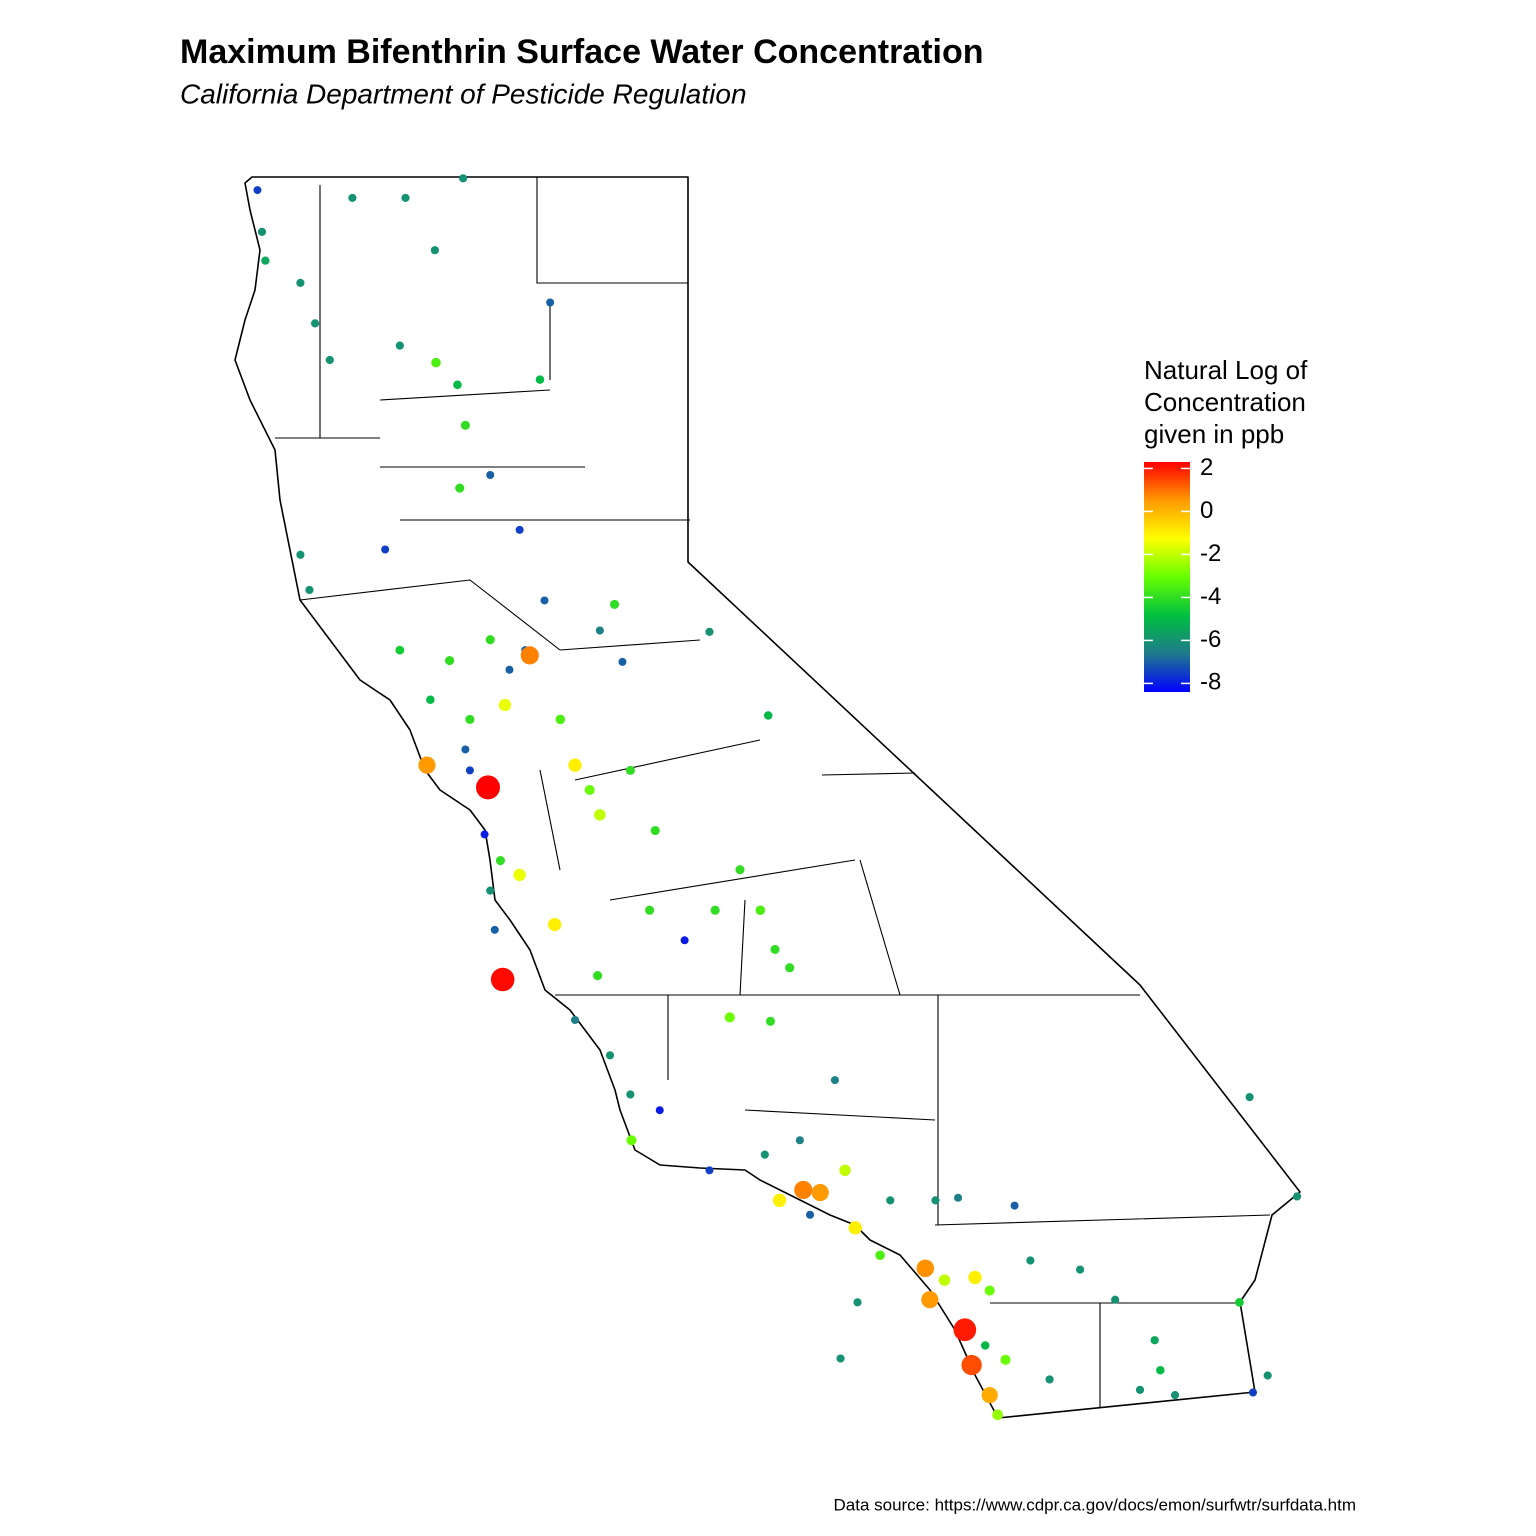 This screenshot has height=1536, width=1536. I want to click on colorbar-label: -2, so click(1210, 553).